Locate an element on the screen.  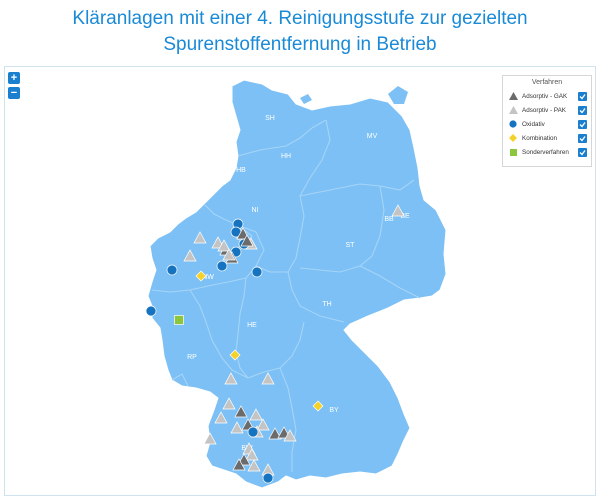
circle-icon is located at coordinates (513, 124).